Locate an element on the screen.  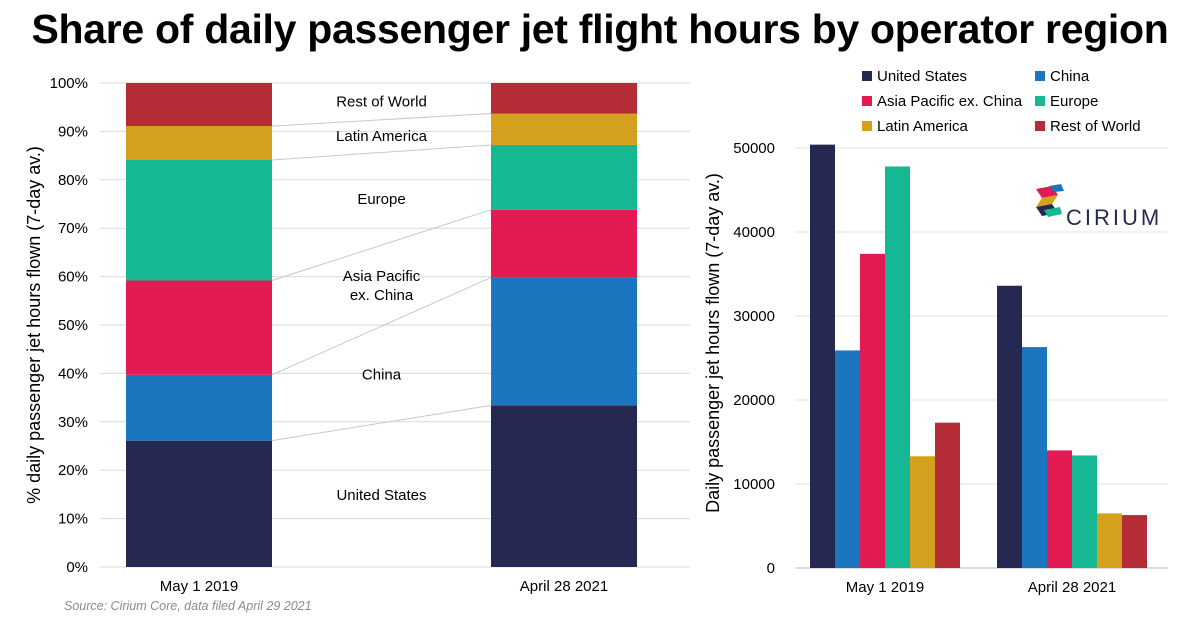
legend-label: Europe is located at coordinates (1074, 101).